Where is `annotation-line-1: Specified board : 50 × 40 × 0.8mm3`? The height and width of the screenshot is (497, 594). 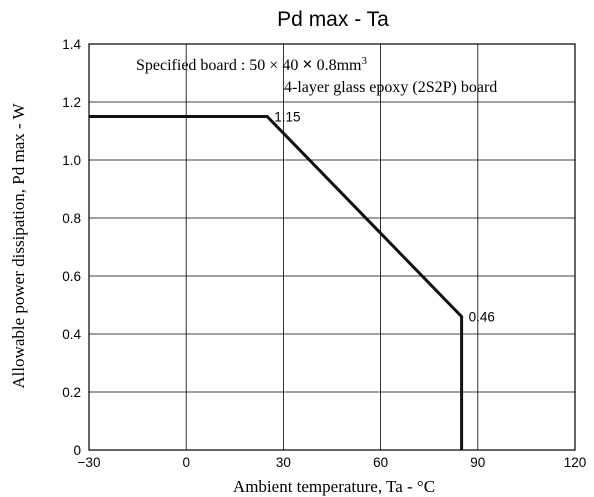
annotation-line-1: Specified board : 50 × 40 × 0.8mm3 is located at coordinates (251, 64).